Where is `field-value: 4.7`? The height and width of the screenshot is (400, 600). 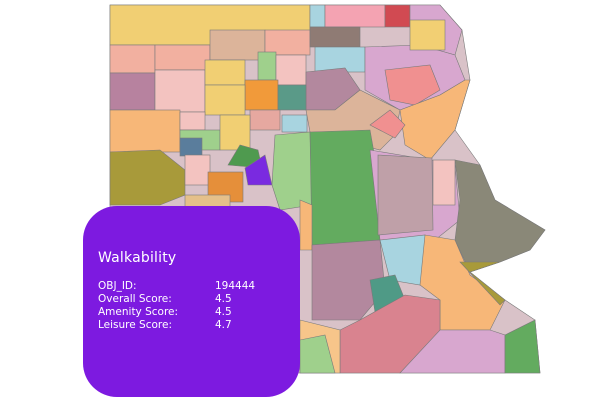
field-value: 4.7 is located at coordinates (223, 325).